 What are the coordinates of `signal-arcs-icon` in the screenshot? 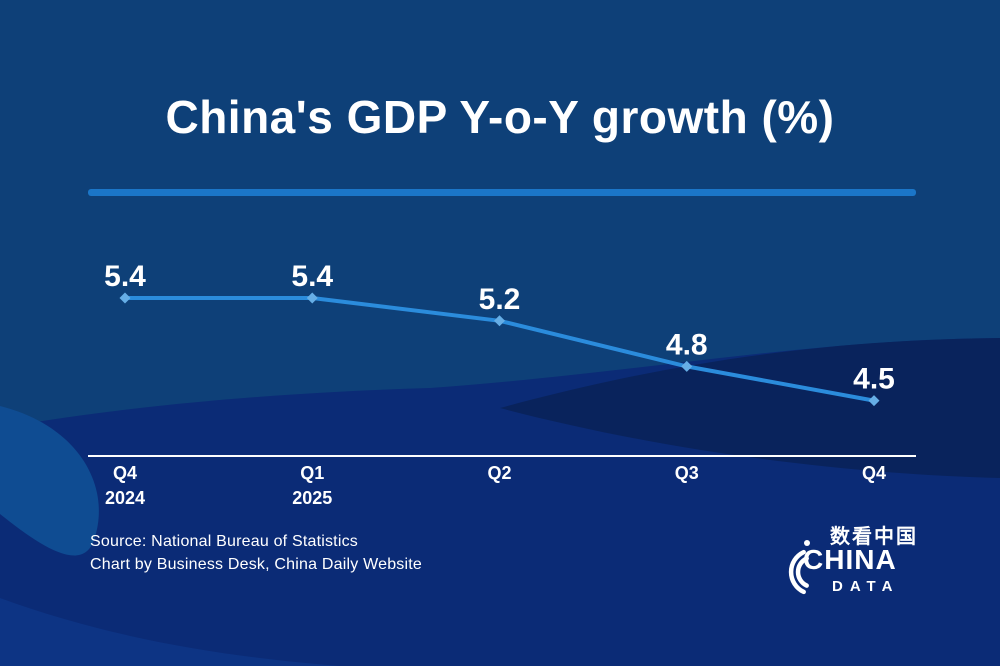 It's located at (799, 567).